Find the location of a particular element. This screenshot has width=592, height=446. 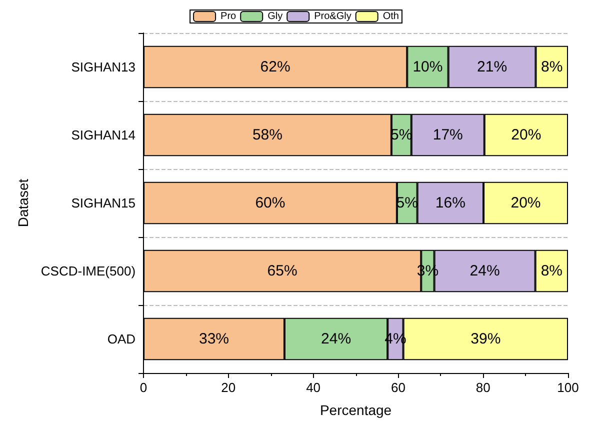

data-label: 33% is located at coordinates (214, 339).